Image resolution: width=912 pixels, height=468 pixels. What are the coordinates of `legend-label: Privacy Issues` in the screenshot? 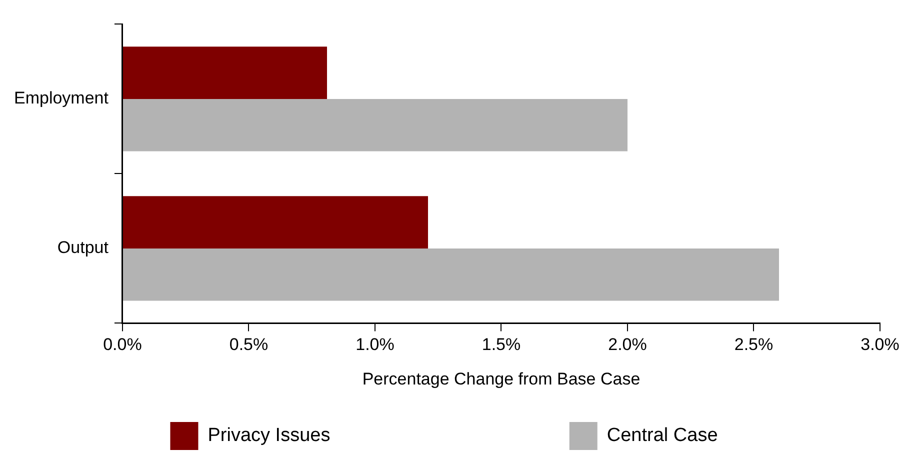 It's located at (375, 435).